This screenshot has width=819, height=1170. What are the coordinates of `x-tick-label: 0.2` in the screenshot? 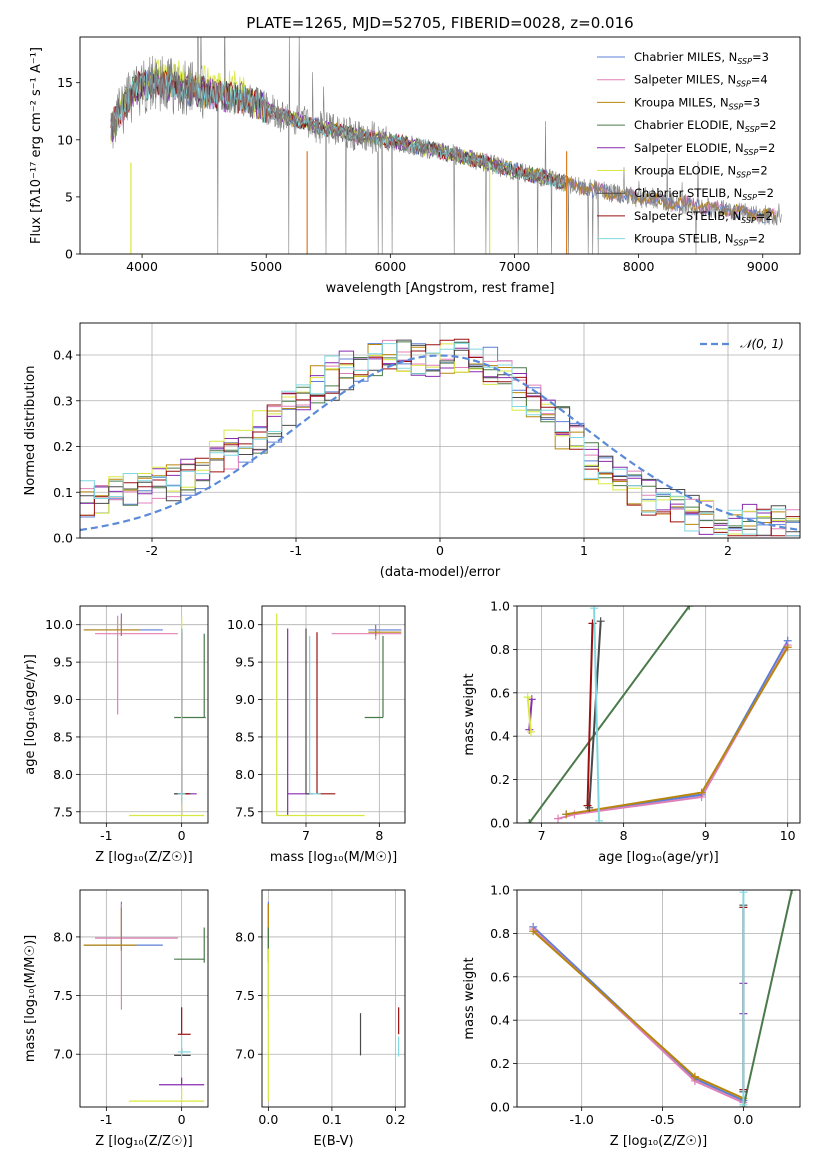 It's located at (396, 1119).